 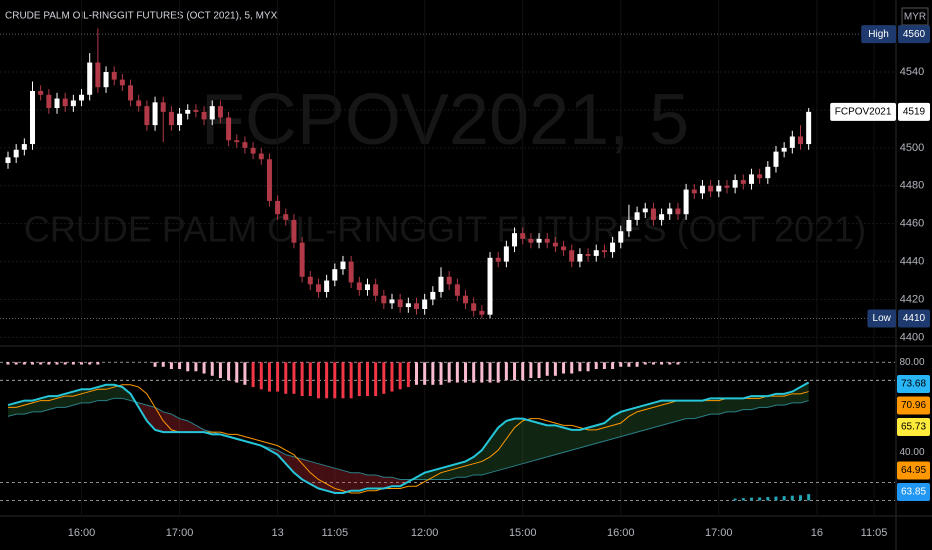 I want to click on last-value: 70.96, so click(x=913, y=405).